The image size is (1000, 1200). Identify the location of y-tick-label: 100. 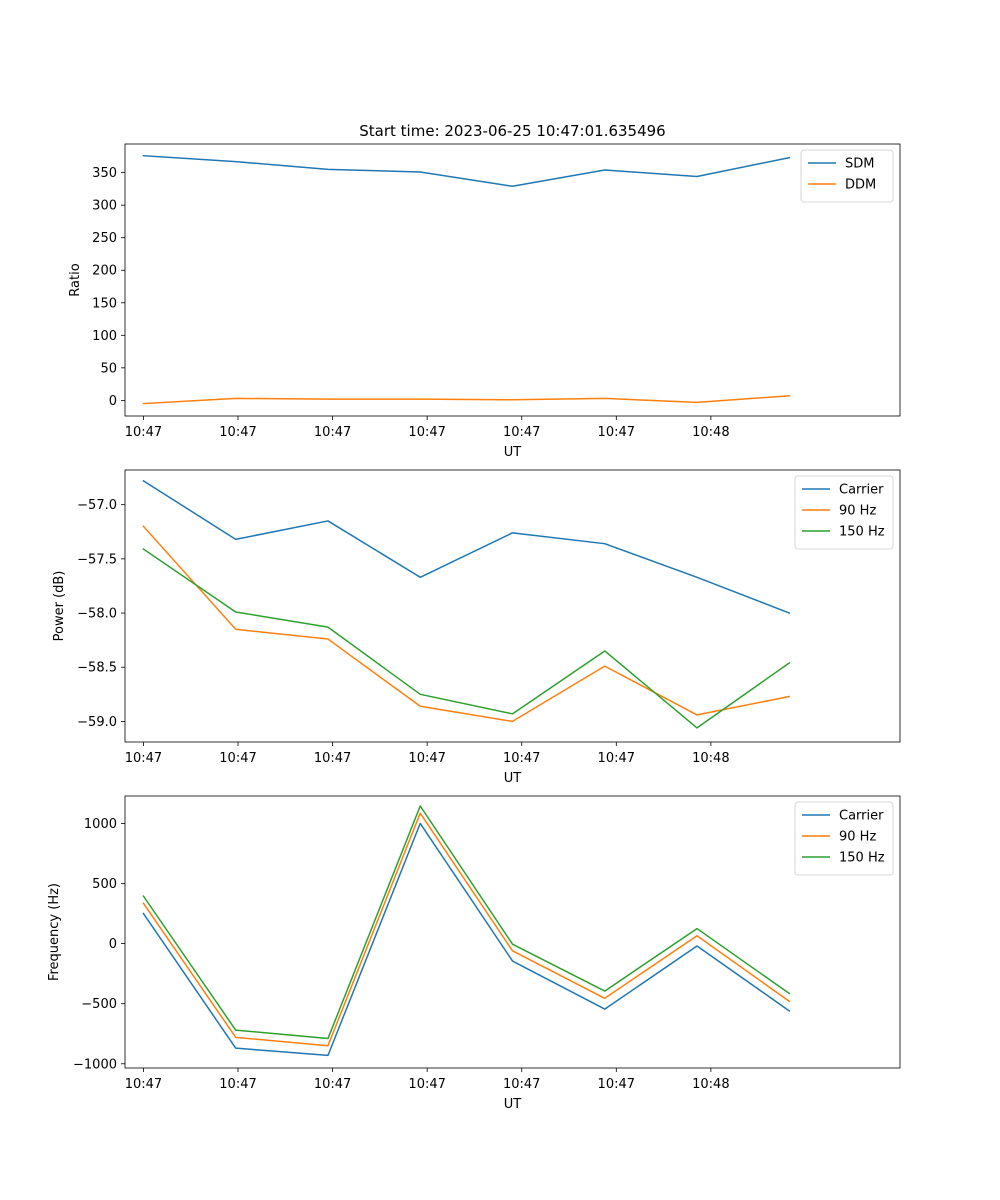
(104, 336).